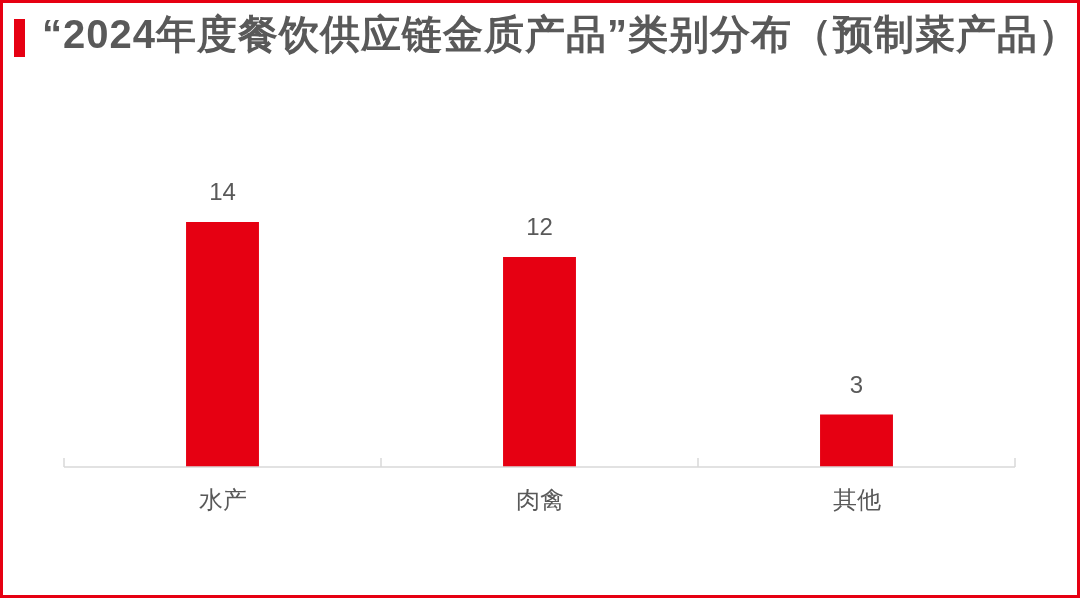 The width and height of the screenshot is (1080, 598). What do you see at coordinates (560, 34) in the screenshot?
I see `title: “2024年度餐饮供应链金质产品”类别分布（预制菜产品）` at bounding box center [560, 34].